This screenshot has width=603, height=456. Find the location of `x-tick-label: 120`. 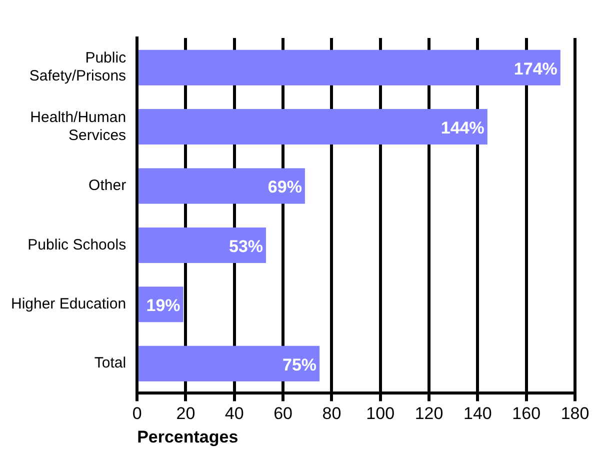

x-tick-label: 120 is located at coordinates (429, 414).